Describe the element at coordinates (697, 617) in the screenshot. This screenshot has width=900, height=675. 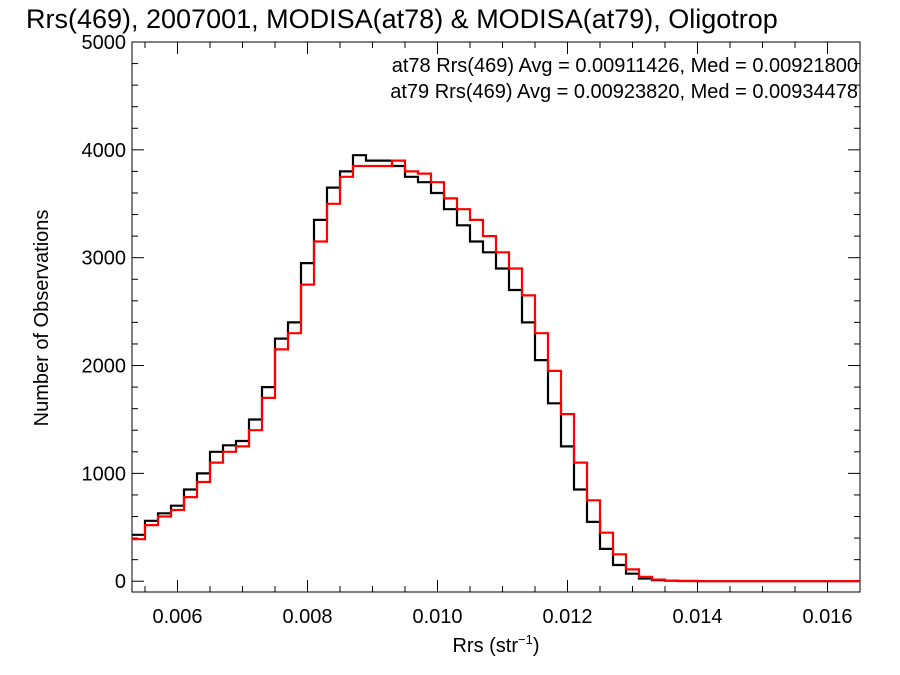
I see `x-tick-label: 0.014` at that location.